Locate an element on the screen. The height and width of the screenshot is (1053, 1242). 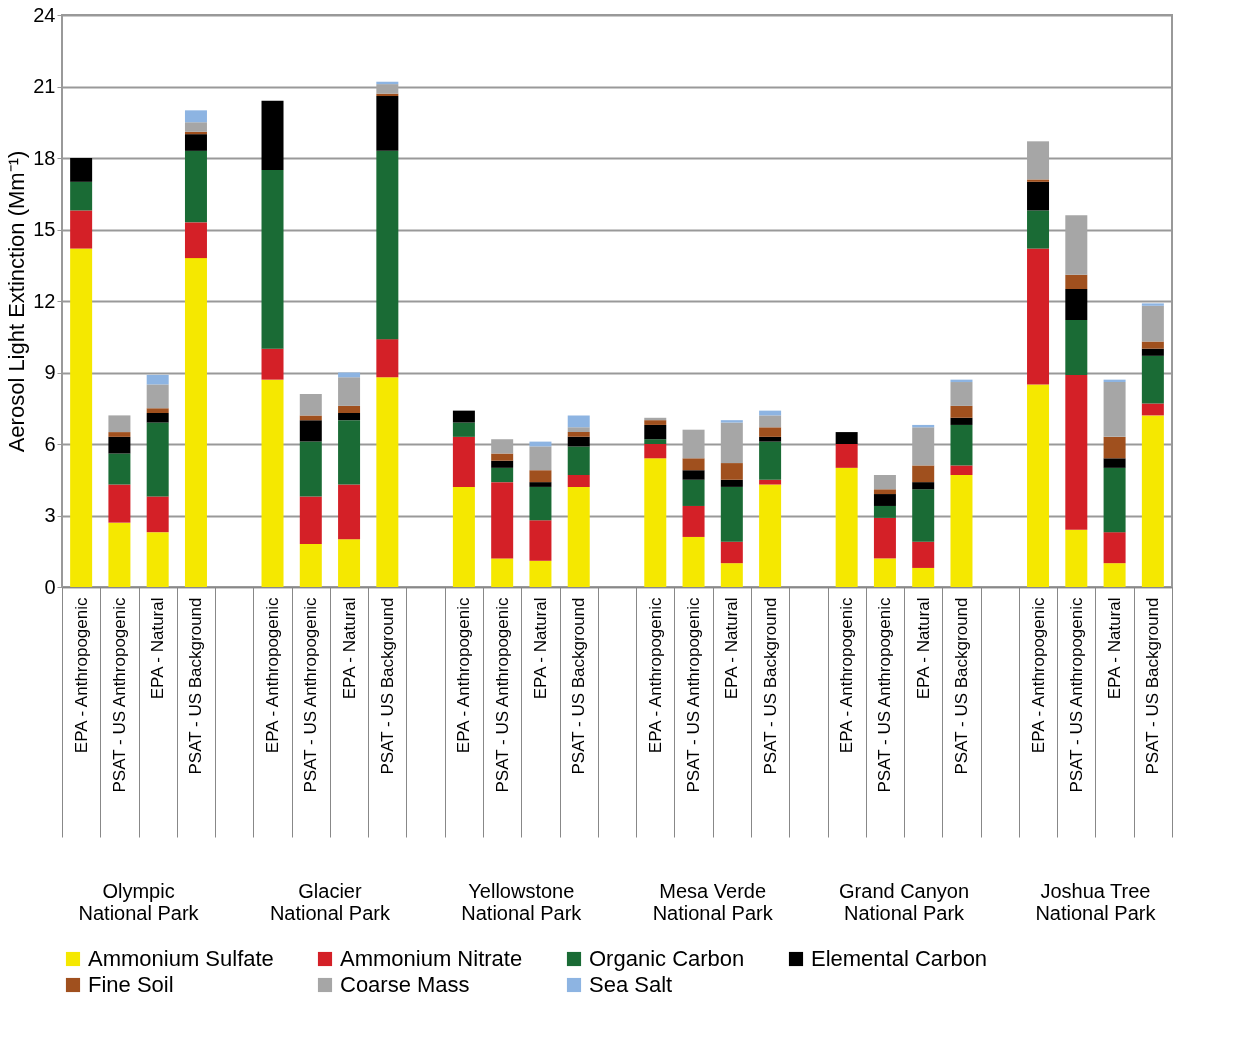
legend-label: Ammonium Sulfate is located at coordinates (181, 958).